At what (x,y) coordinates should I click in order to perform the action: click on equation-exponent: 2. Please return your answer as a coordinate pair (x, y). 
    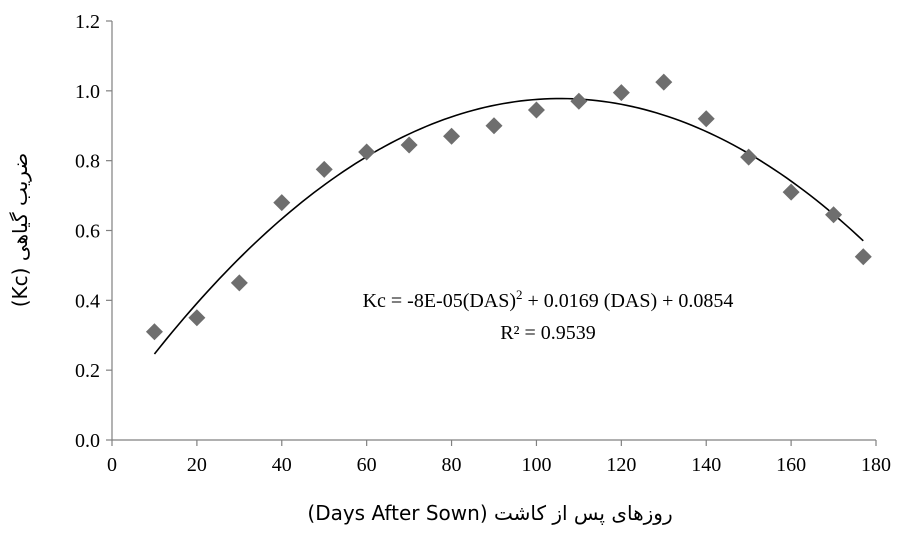
    Looking at the image, I should click on (519, 294).